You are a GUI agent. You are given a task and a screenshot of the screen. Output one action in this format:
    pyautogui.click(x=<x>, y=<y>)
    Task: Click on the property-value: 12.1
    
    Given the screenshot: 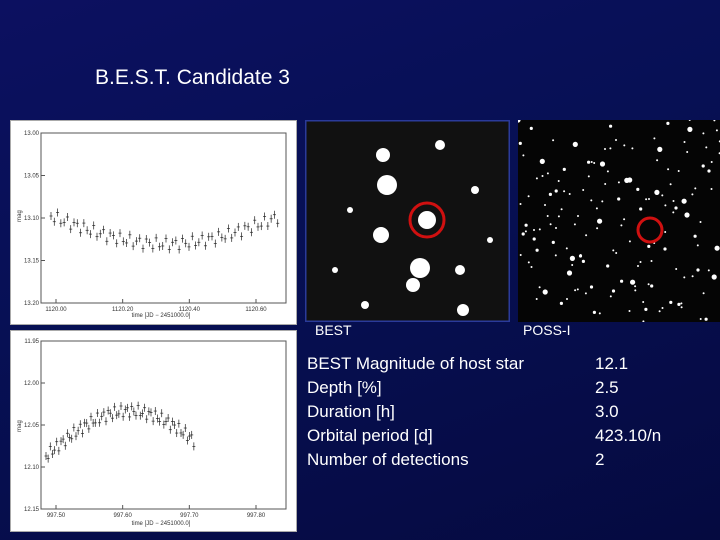 What is the action you would take?
    pyautogui.click(x=612, y=363)
    